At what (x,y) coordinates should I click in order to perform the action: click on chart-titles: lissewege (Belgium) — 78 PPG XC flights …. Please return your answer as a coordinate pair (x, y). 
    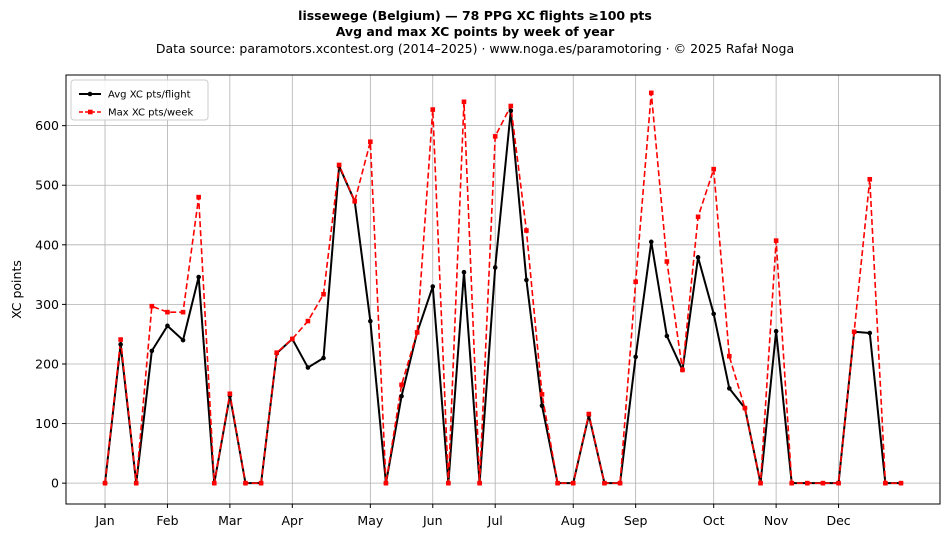
    Looking at the image, I should click on (475, 32).